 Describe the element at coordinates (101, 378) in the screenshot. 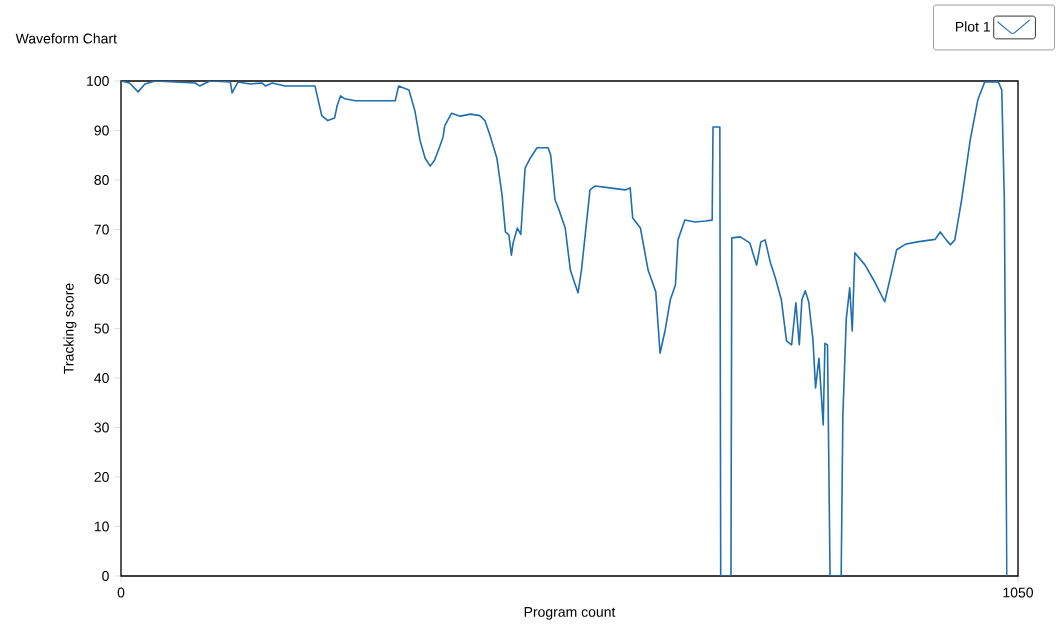

I see `y-tick-label: 40` at that location.